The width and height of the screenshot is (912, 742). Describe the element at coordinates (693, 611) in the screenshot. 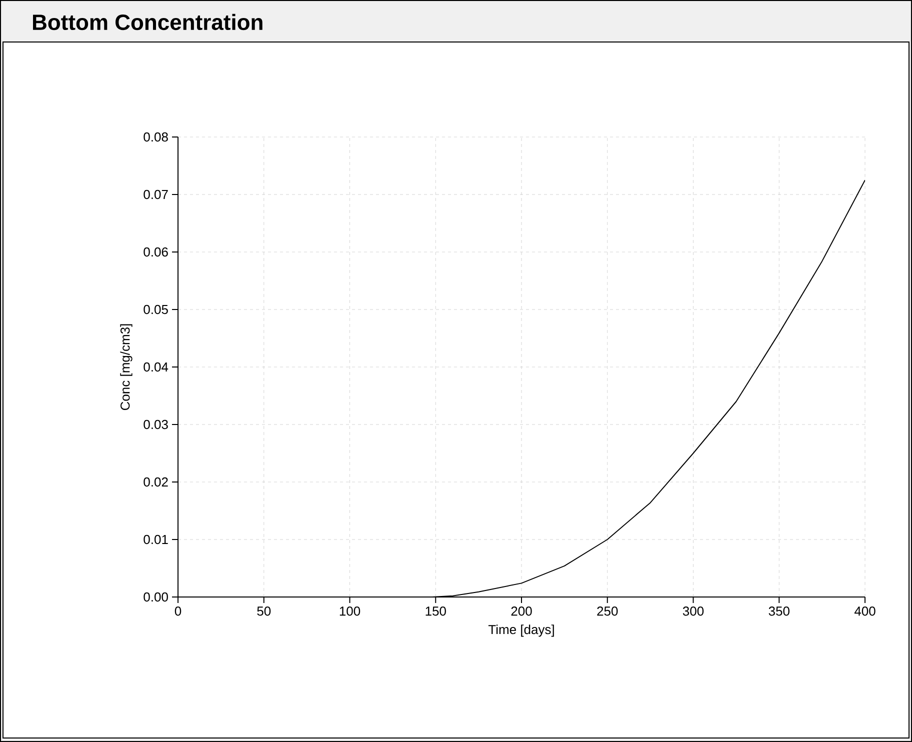

I see `x-tick-label: 300` at that location.